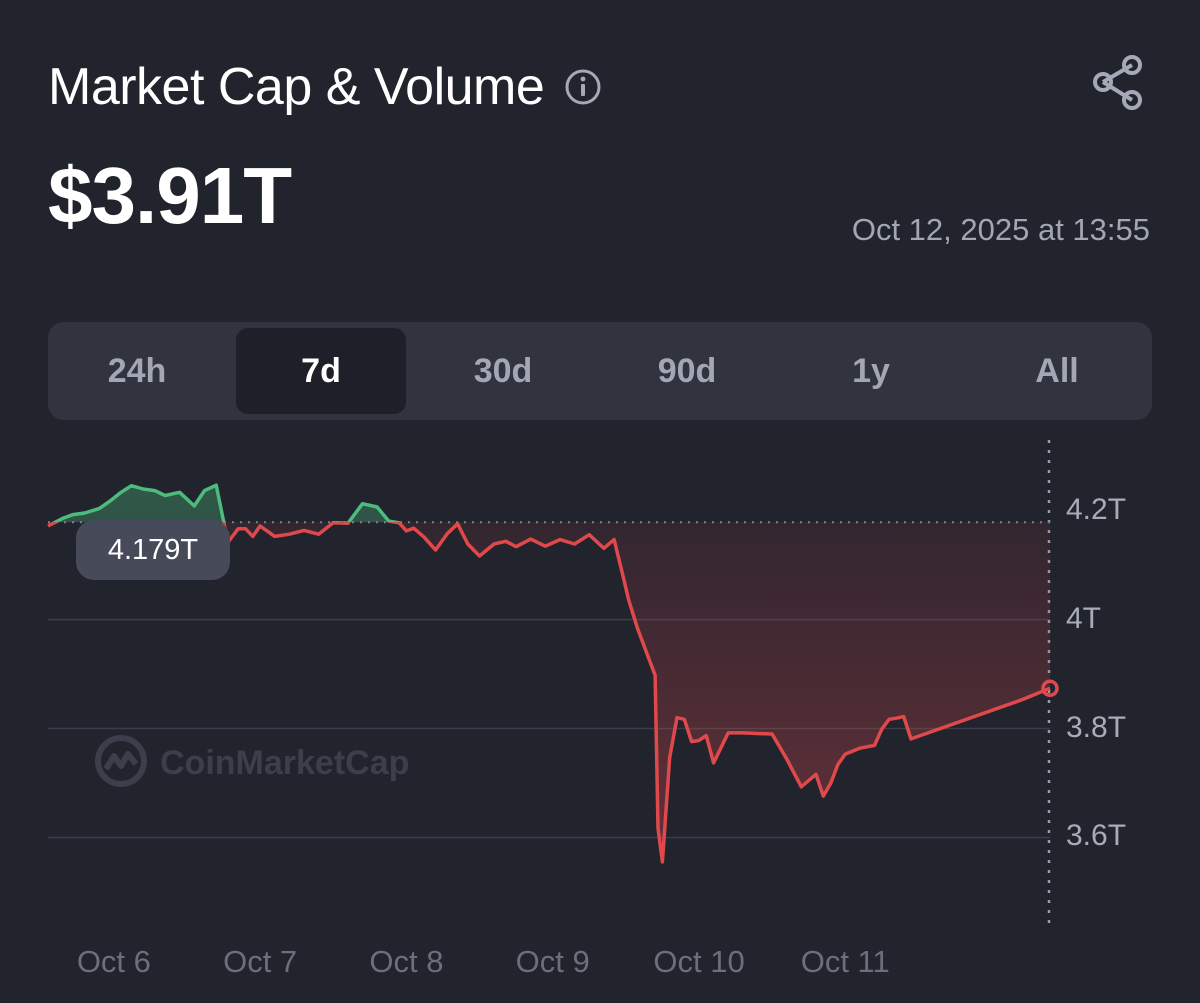  What do you see at coordinates (552, 961) in the screenshot?
I see `x-tick-label: Oct 9` at bounding box center [552, 961].